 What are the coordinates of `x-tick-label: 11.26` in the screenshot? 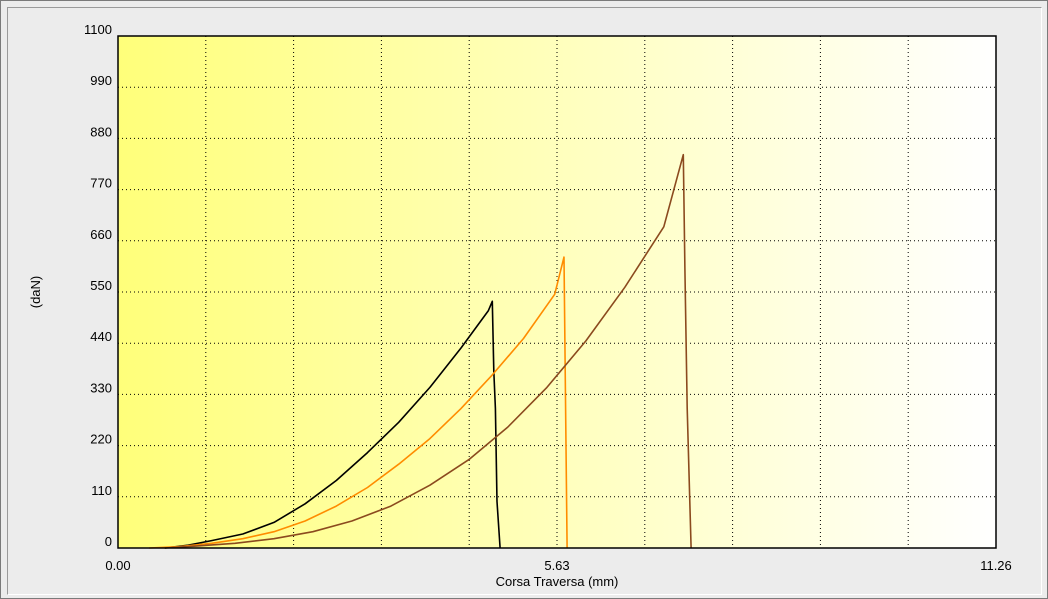 It's located at (996, 565).